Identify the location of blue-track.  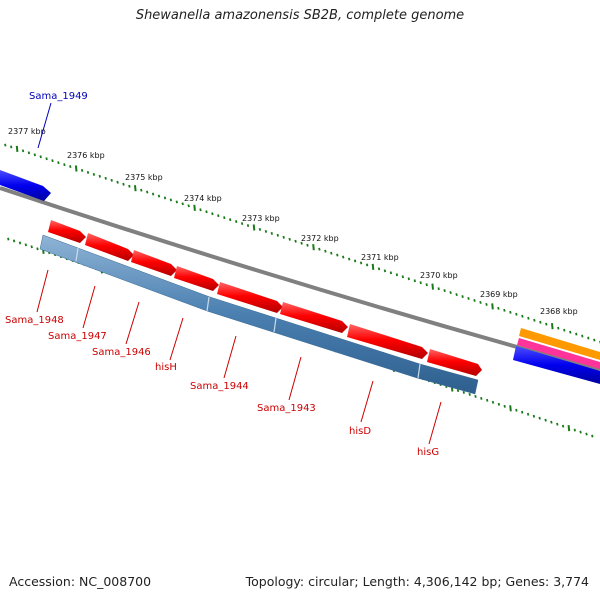
(556, 365).